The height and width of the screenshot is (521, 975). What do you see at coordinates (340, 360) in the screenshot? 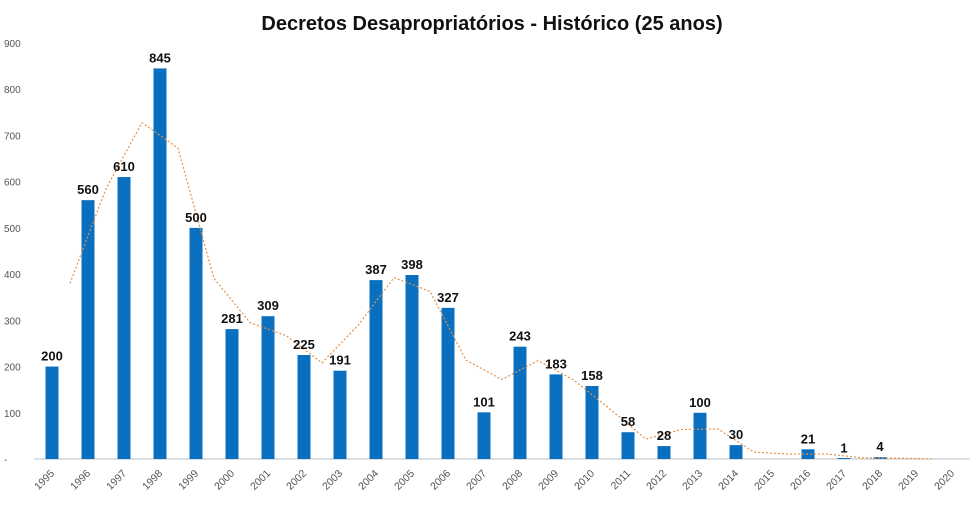
I see `data-label: 191` at bounding box center [340, 360].